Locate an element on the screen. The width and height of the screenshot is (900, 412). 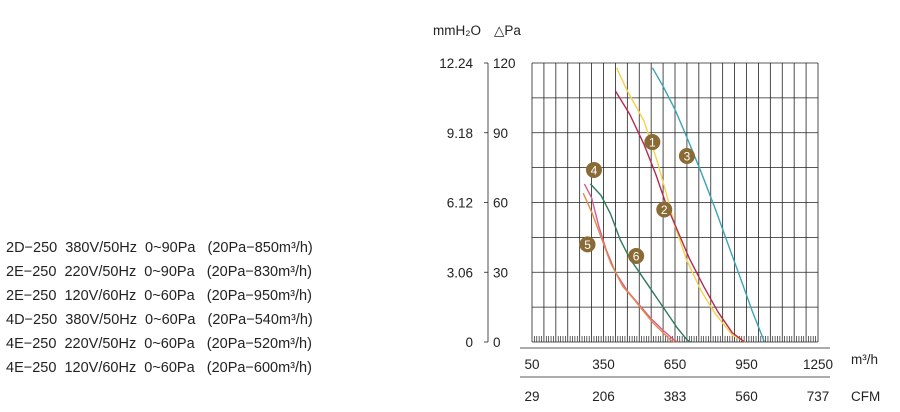
x-tick-label-m3h: 350 is located at coordinates (603, 364).